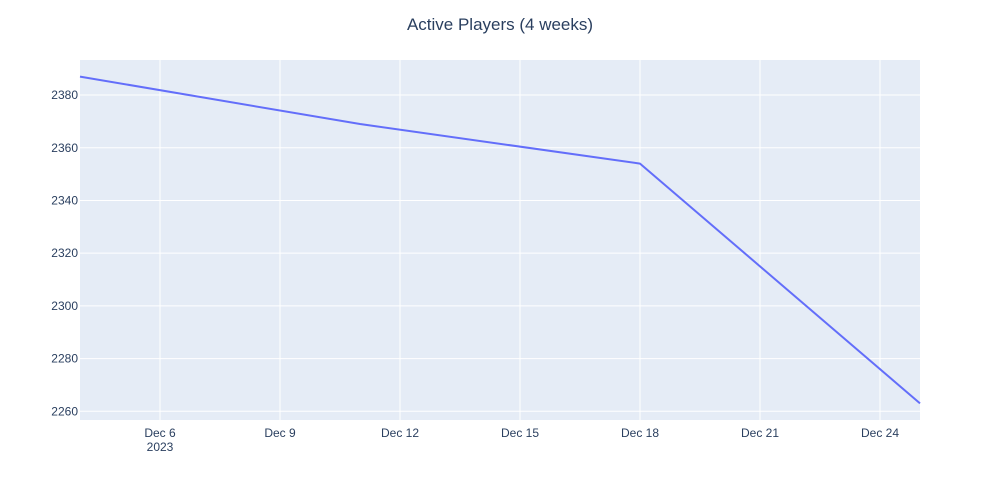 The height and width of the screenshot is (500, 1000). What do you see at coordinates (640, 433) in the screenshot?
I see `x-tick-label: Dec 18` at bounding box center [640, 433].